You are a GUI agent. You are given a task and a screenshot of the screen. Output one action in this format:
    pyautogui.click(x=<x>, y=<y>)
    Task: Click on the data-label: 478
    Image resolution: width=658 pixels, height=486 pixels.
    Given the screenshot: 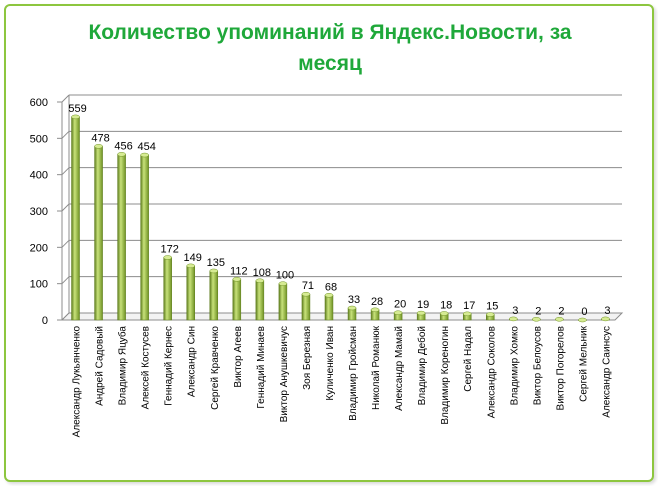 What is the action you would take?
    pyautogui.click(x=100, y=138)
    